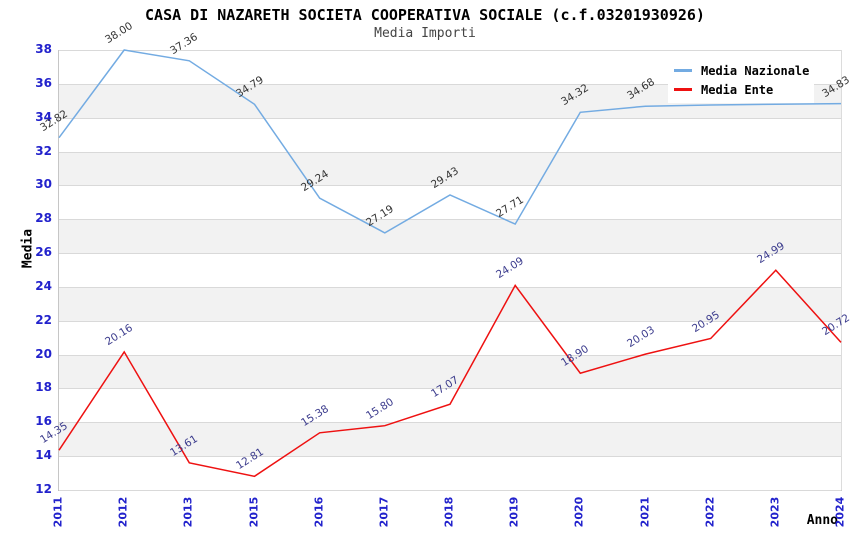 The width and height of the screenshot is (850, 550). What do you see at coordinates (755, 70) in the screenshot?
I see `legend-item-label: Media Nazionale` at bounding box center [755, 70].